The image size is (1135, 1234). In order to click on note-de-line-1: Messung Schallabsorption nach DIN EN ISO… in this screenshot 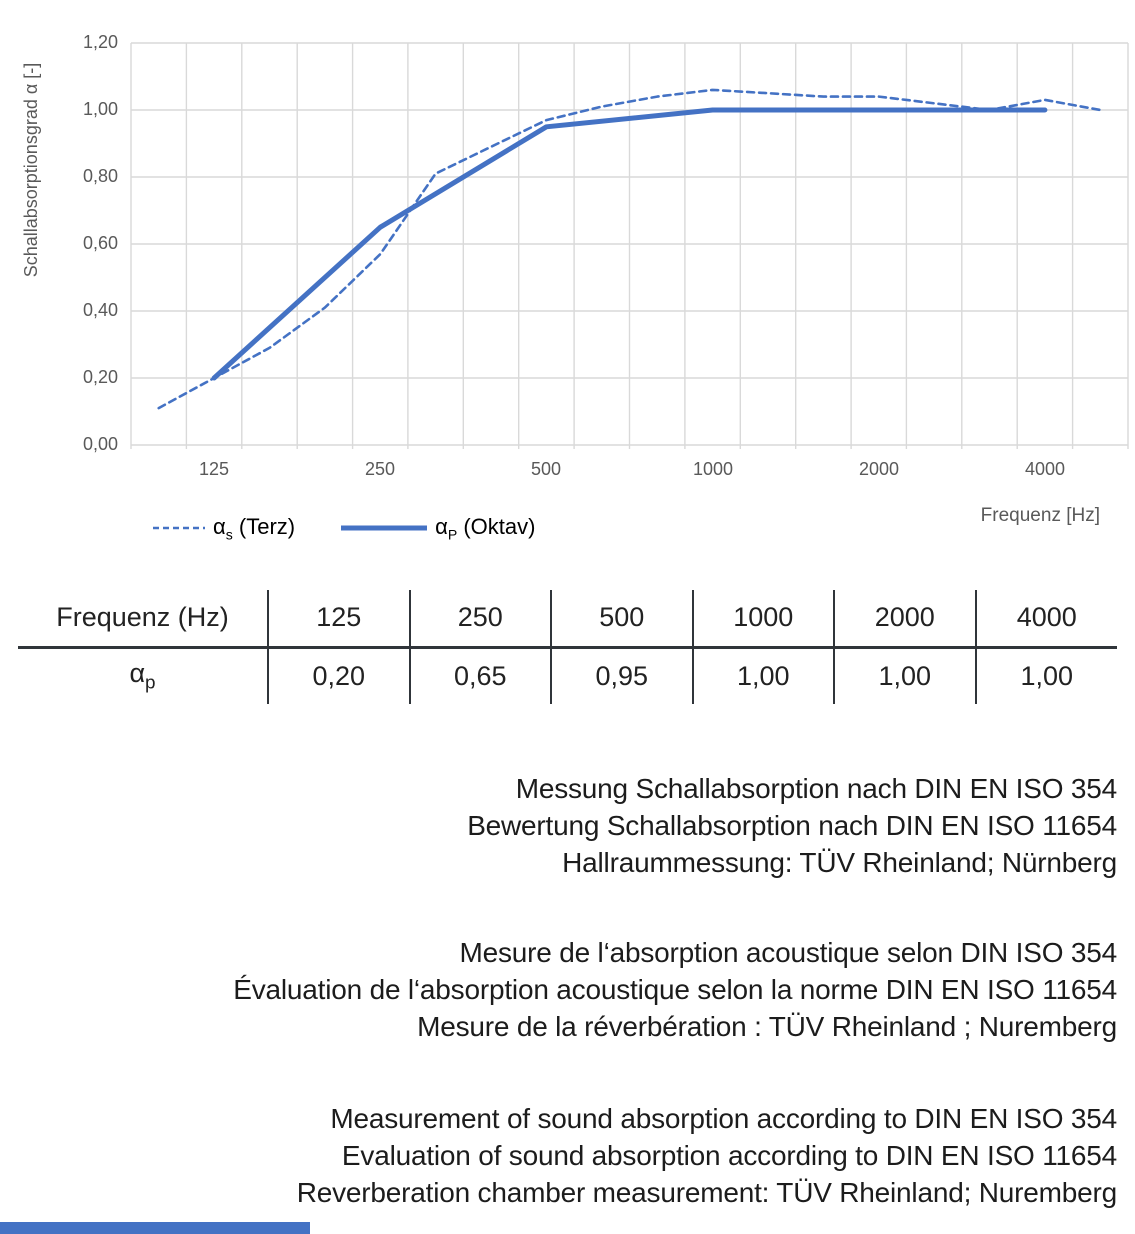, I will do `click(816, 788)`.